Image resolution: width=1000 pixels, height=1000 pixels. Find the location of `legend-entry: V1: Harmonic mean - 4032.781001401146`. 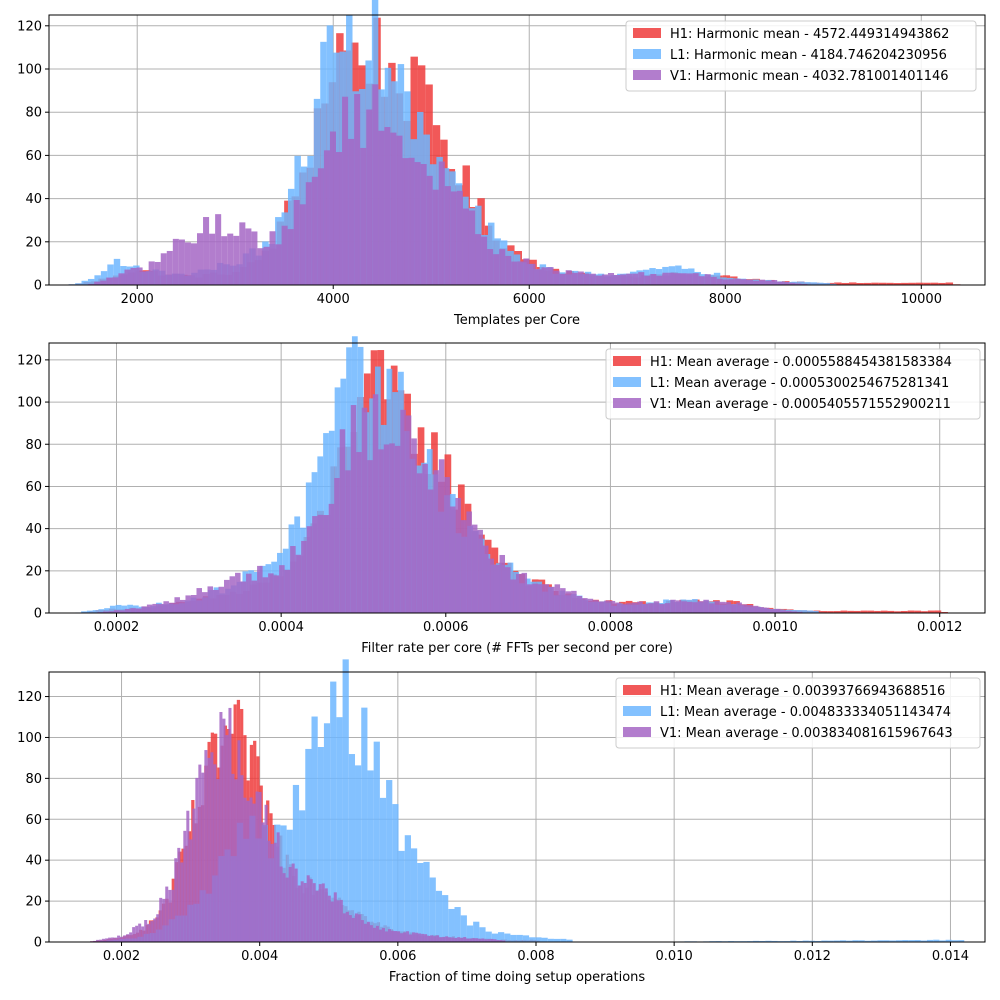

legend-entry: V1: Harmonic mean - 4032.781001401146 is located at coordinates (809, 76).